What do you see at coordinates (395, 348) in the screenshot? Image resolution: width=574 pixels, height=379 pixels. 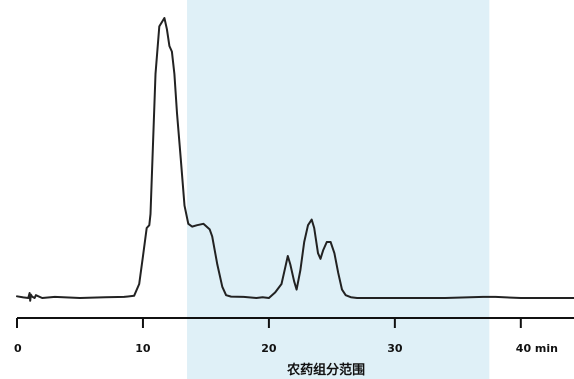 I see `x-tick-label-30: 30` at bounding box center [395, 348].